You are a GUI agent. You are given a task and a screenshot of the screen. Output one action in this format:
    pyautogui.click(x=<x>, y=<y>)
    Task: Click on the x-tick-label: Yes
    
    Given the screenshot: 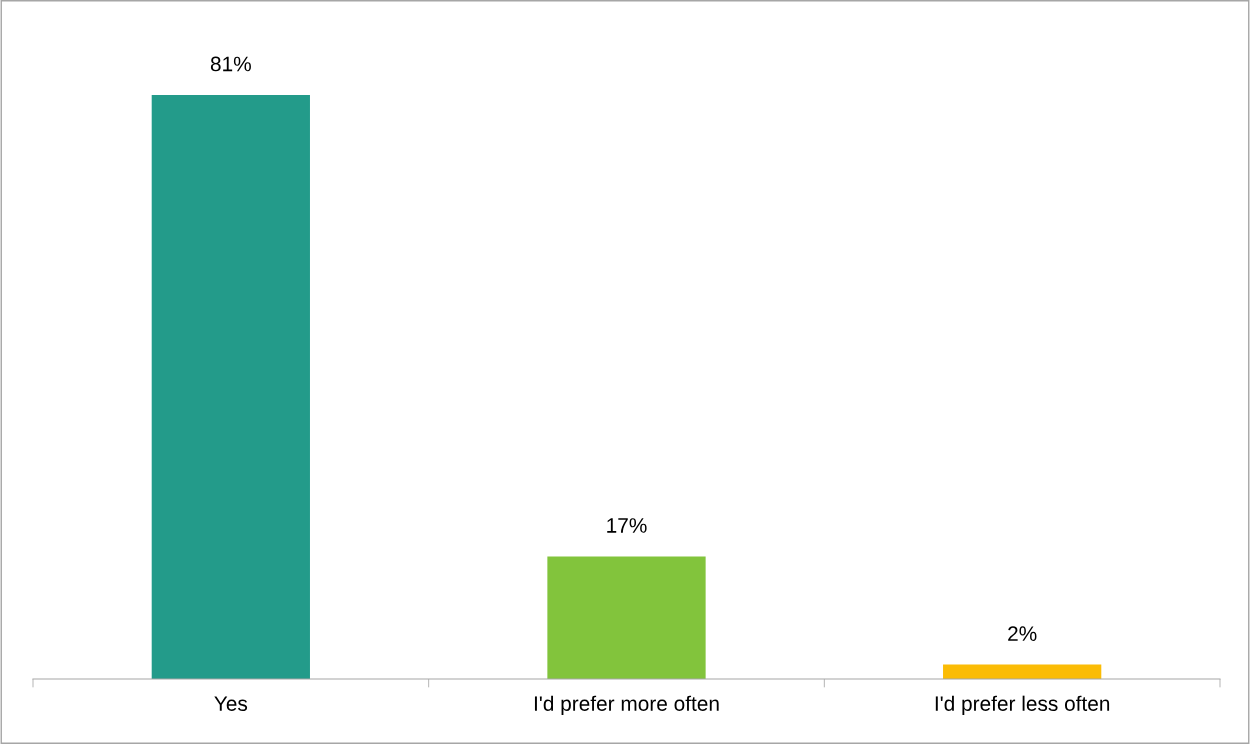 What is the action you would take?
    pyautogui.click(x=231, y=703)
    